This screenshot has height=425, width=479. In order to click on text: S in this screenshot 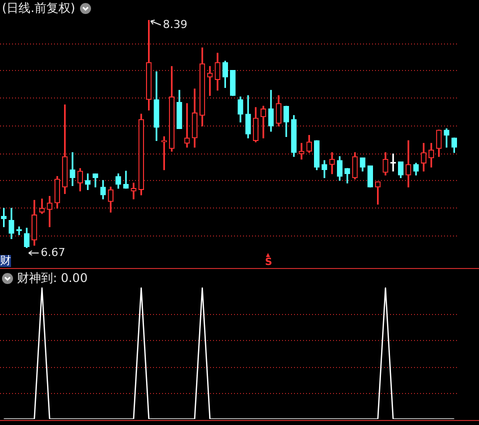, I will do `click(268, 263)`.